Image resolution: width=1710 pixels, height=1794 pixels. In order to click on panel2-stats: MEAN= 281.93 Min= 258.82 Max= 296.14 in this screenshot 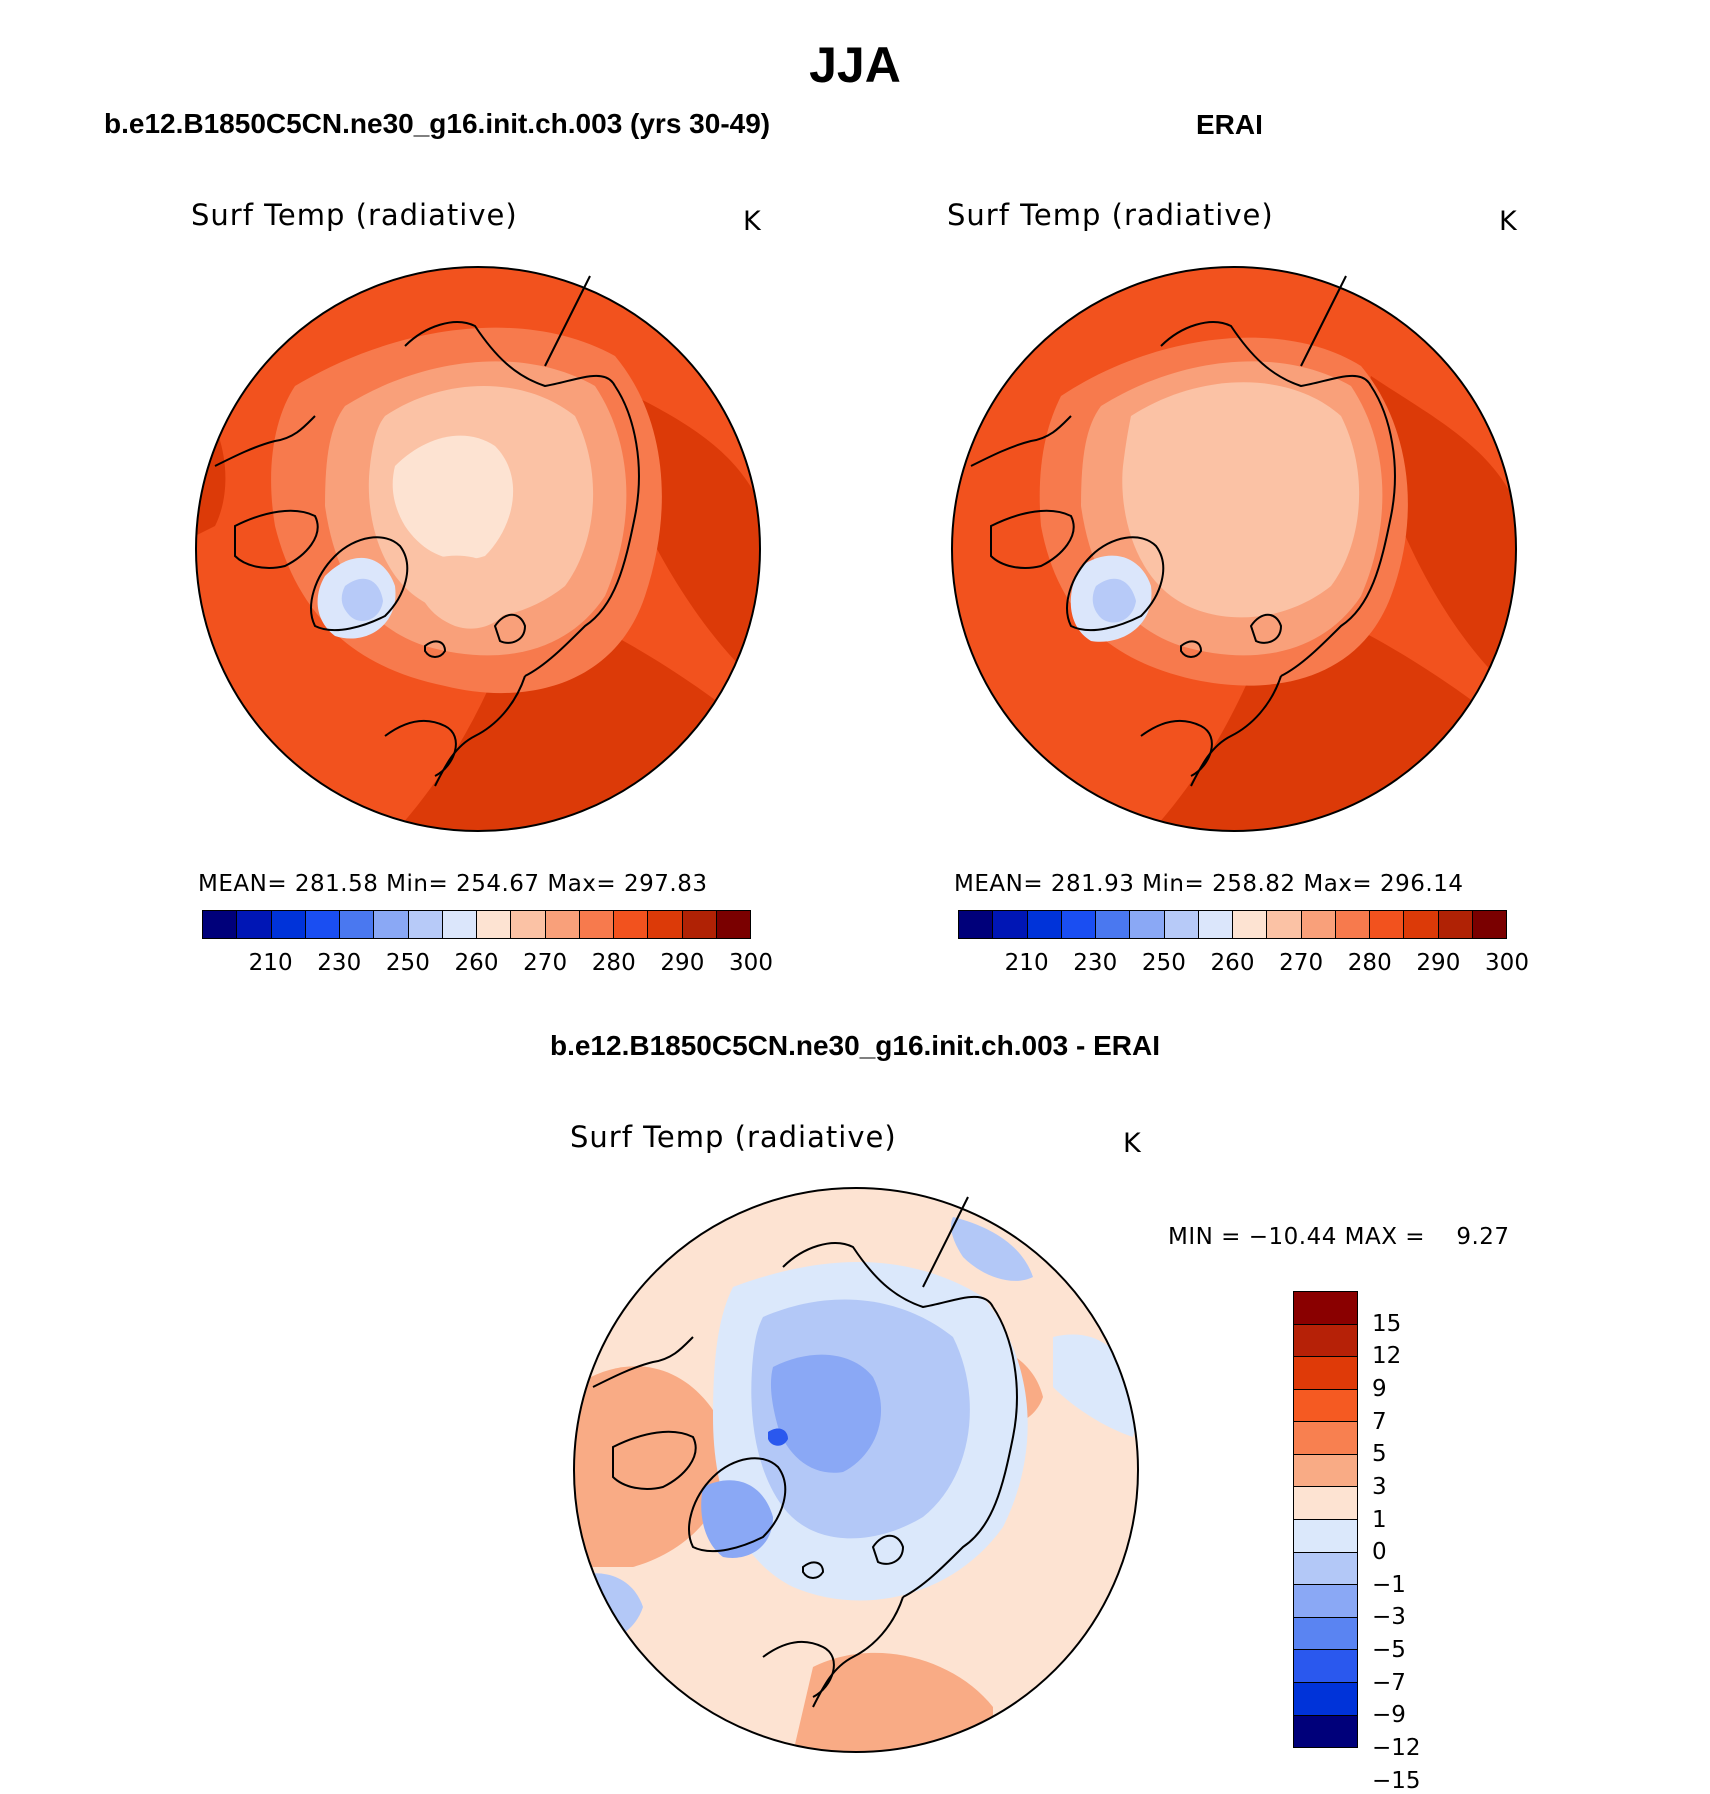, I will do `click(1209, 884)`.